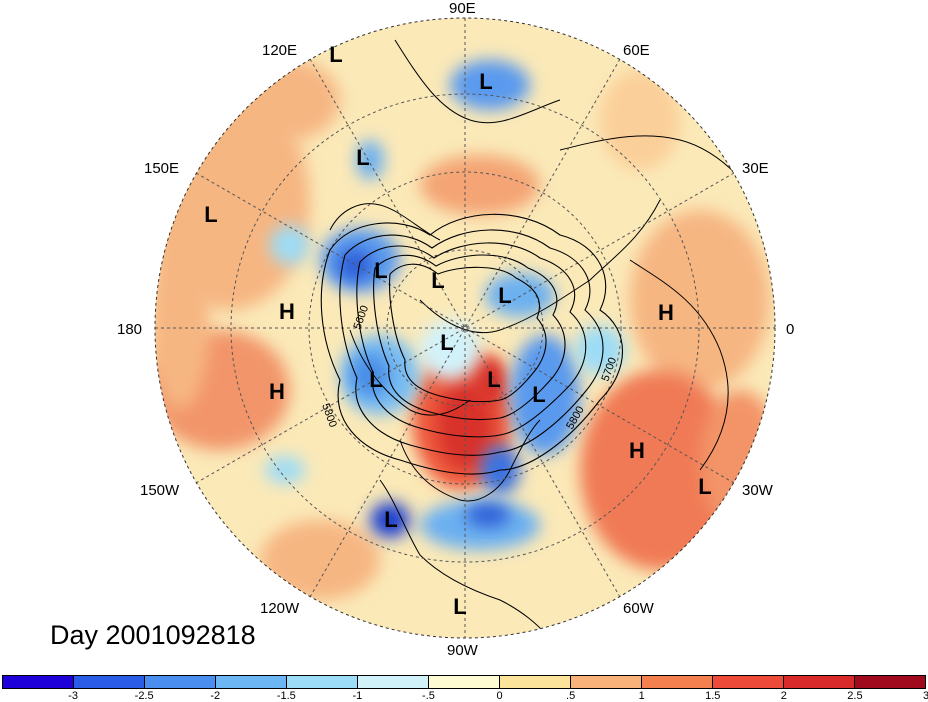  I want to click on lon-label-150e: 150E, so click(162, 168).